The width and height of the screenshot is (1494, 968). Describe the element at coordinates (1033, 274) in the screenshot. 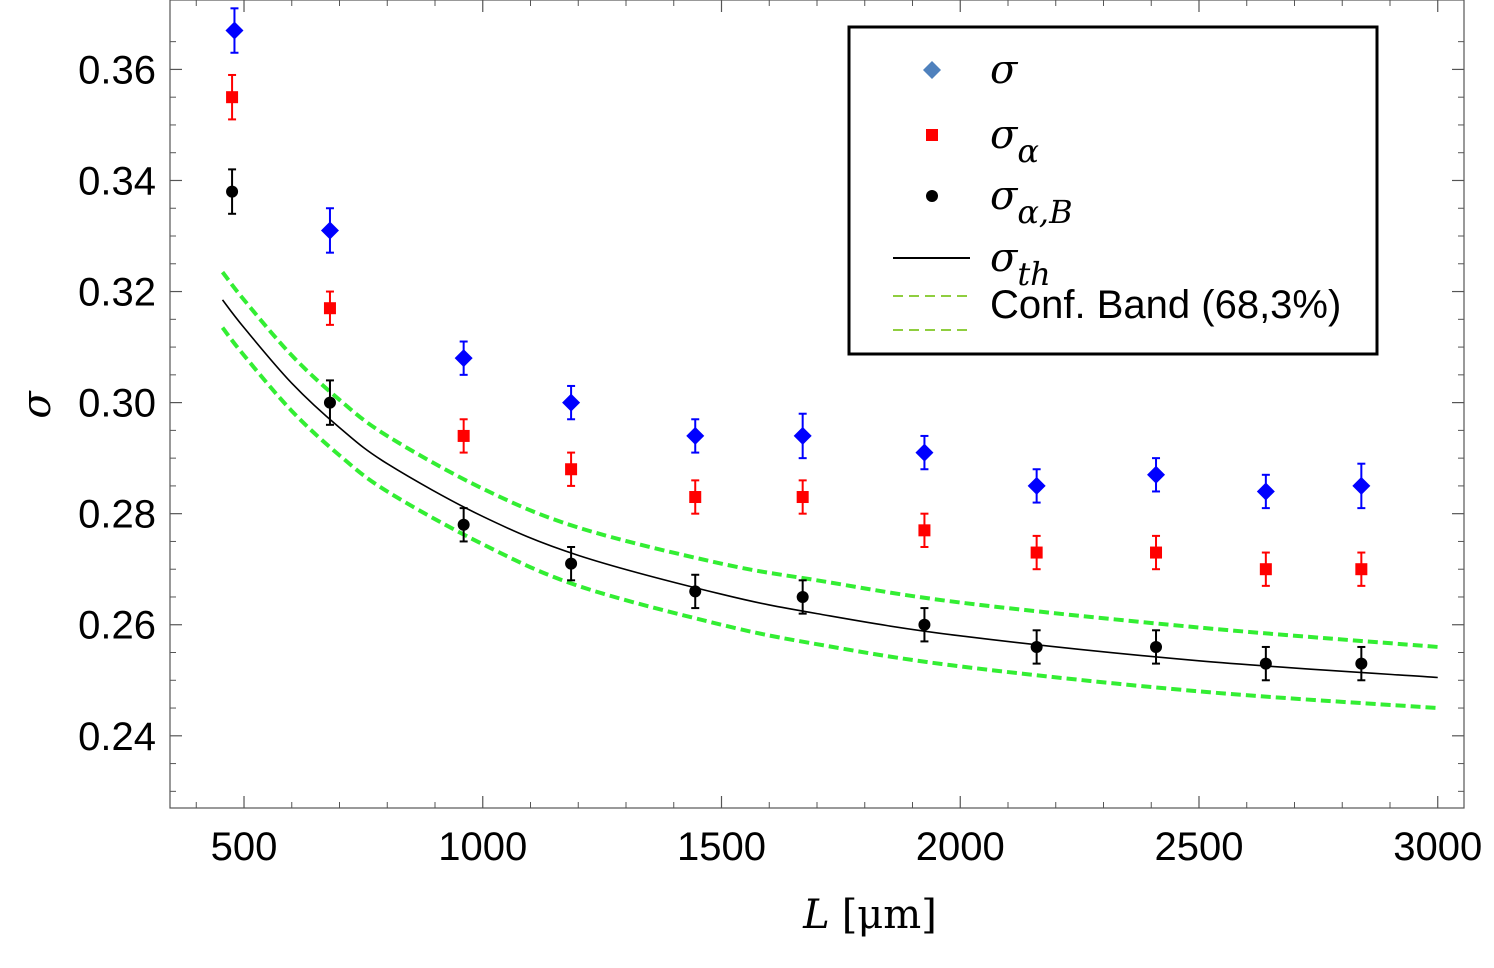

I see `legend-subscript: th` at that location.